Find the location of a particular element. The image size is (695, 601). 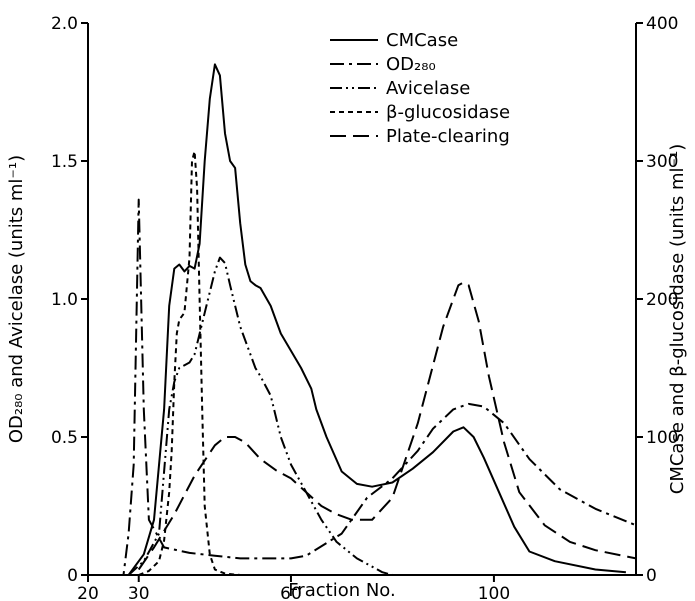

x-tick-label: 60 is located at coordinates (291, 592).